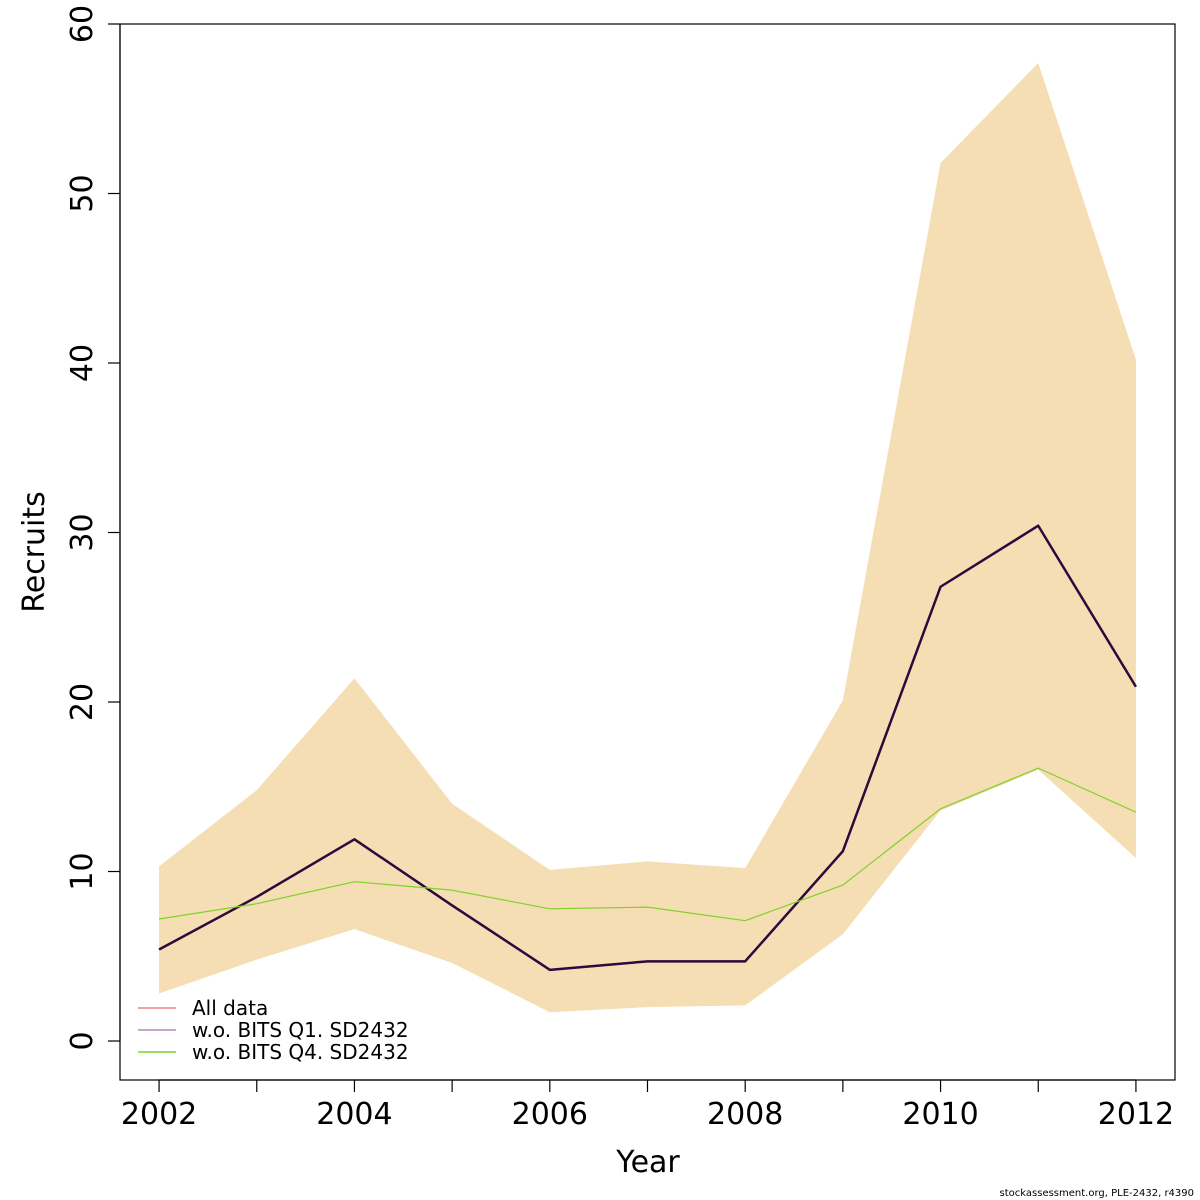 The image size is (1200, 1200). Describe the element at coordinates (647, 1162) in the screenshot. I see `x-axis-title: Year` at that location.